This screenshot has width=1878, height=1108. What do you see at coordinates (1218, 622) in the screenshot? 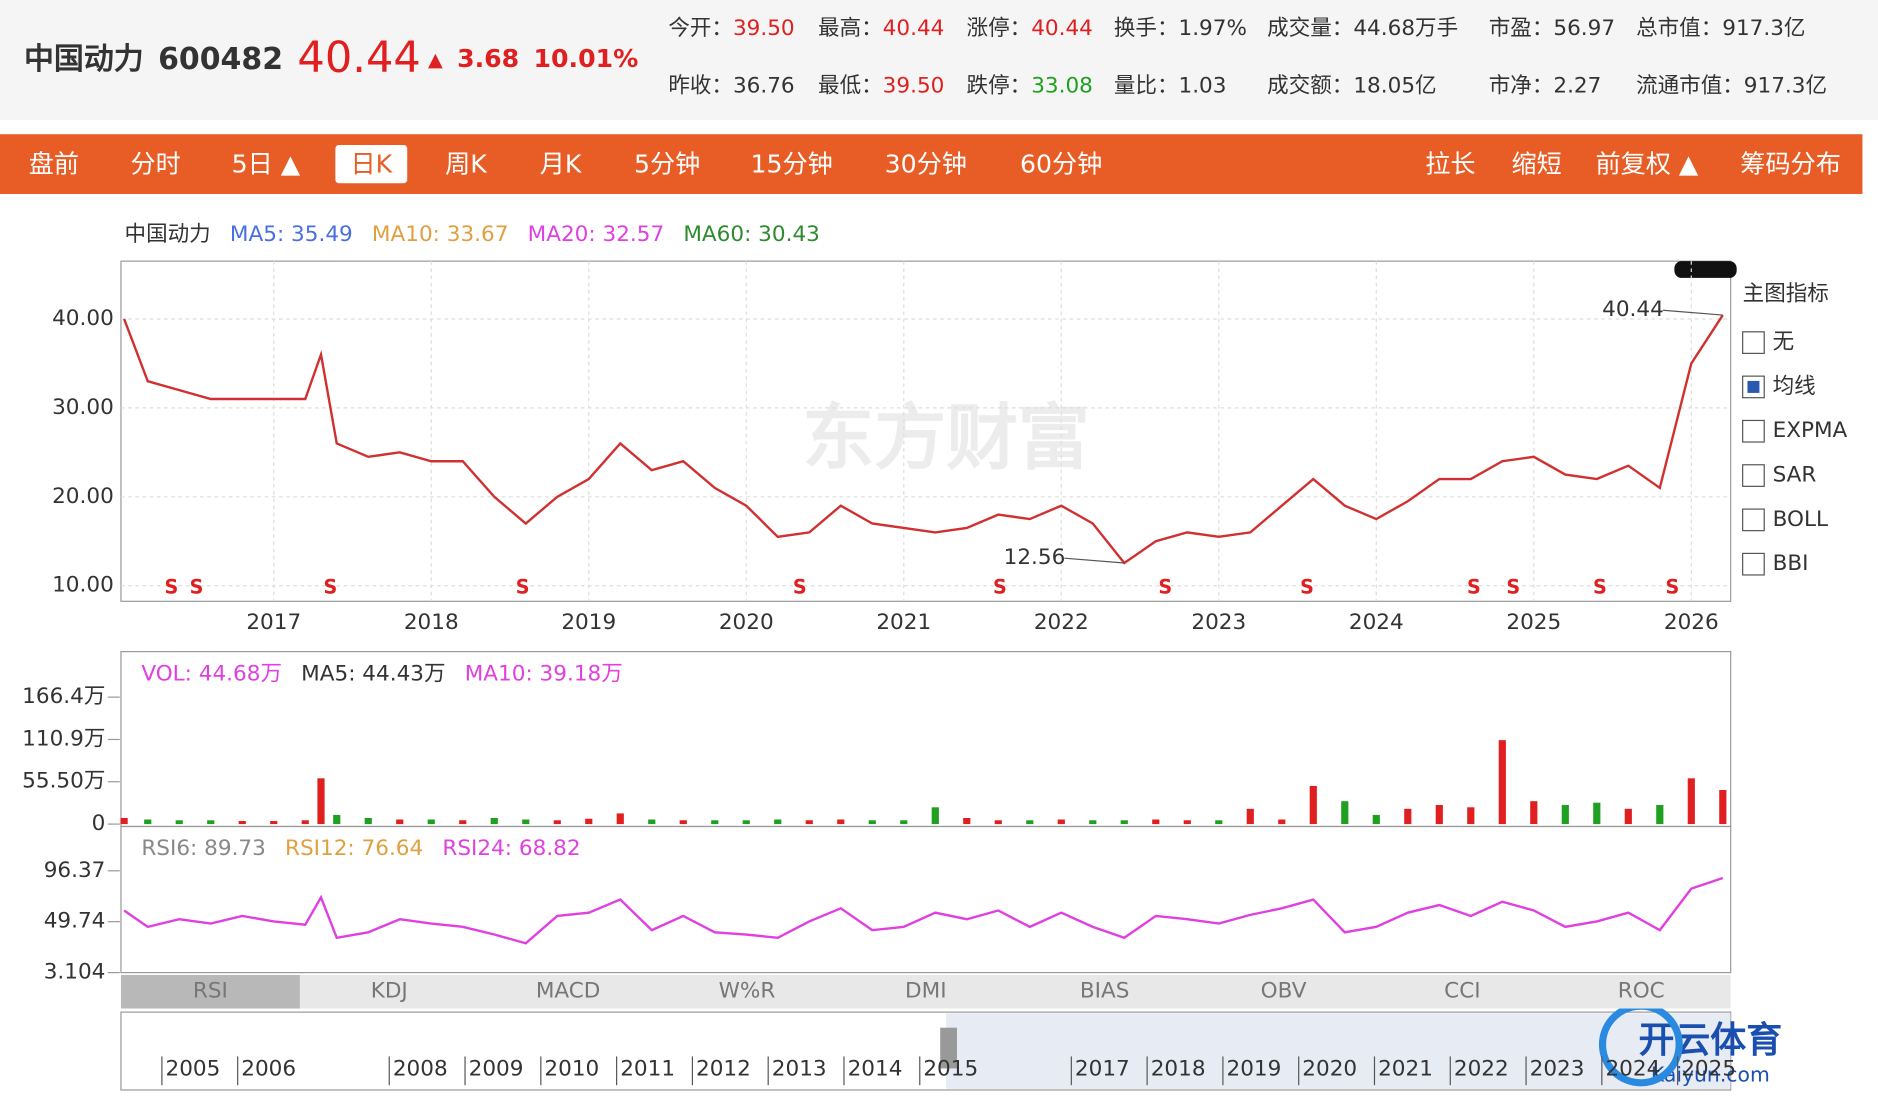
I see `x-tick-label: 2023` at bounding box center [1218, 622].